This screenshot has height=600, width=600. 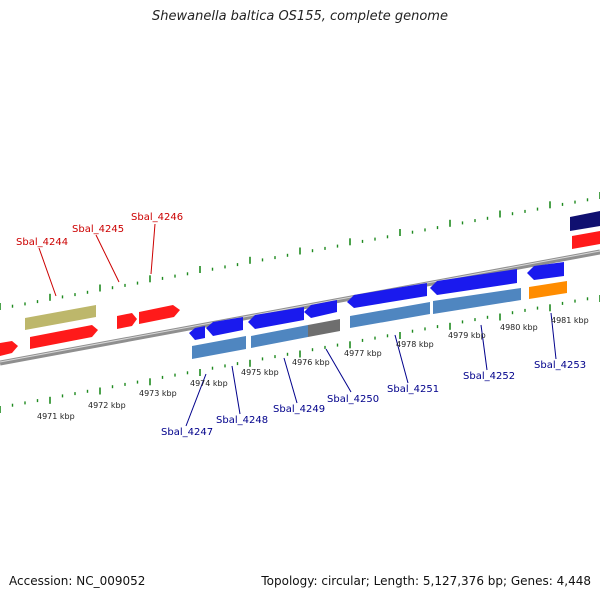 I want to click on kbp-label: 4979 kbp, so click(x=467, y=335).